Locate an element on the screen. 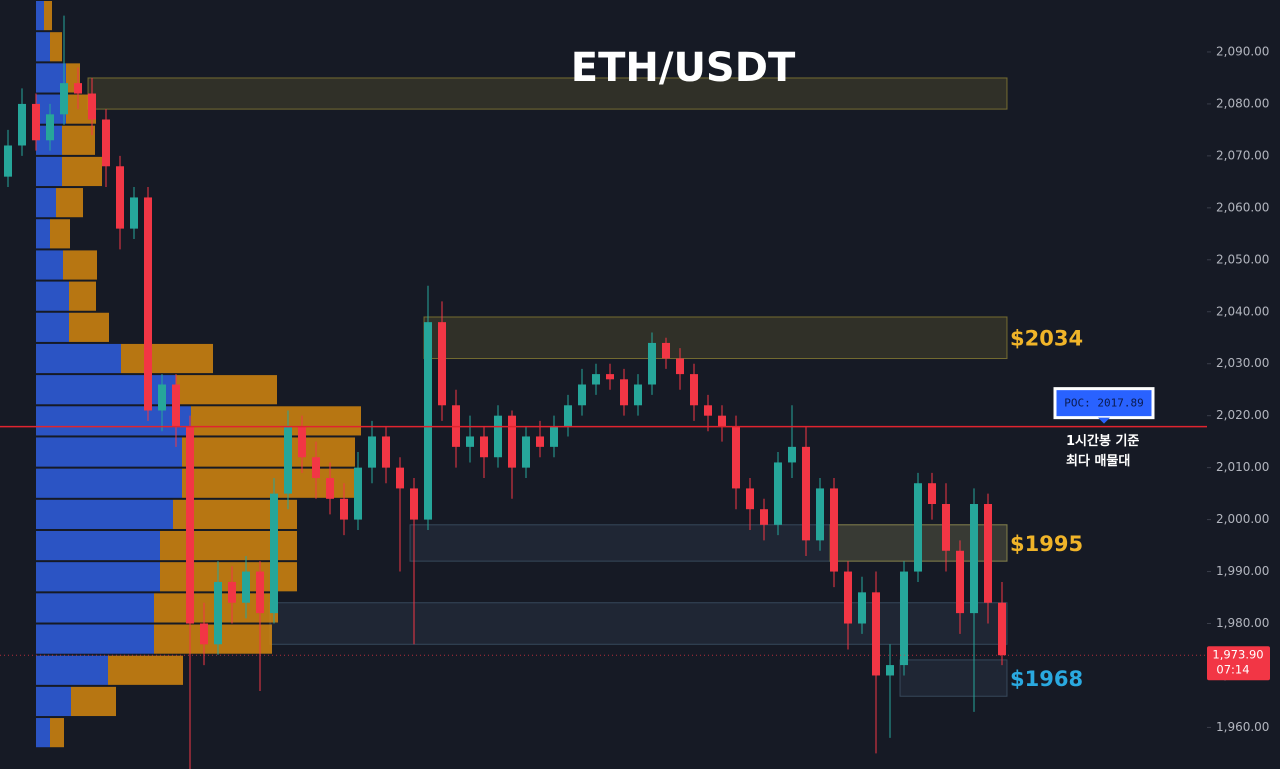  y-tick-label: 2,000.00 is located at coordinates (1242, 519).